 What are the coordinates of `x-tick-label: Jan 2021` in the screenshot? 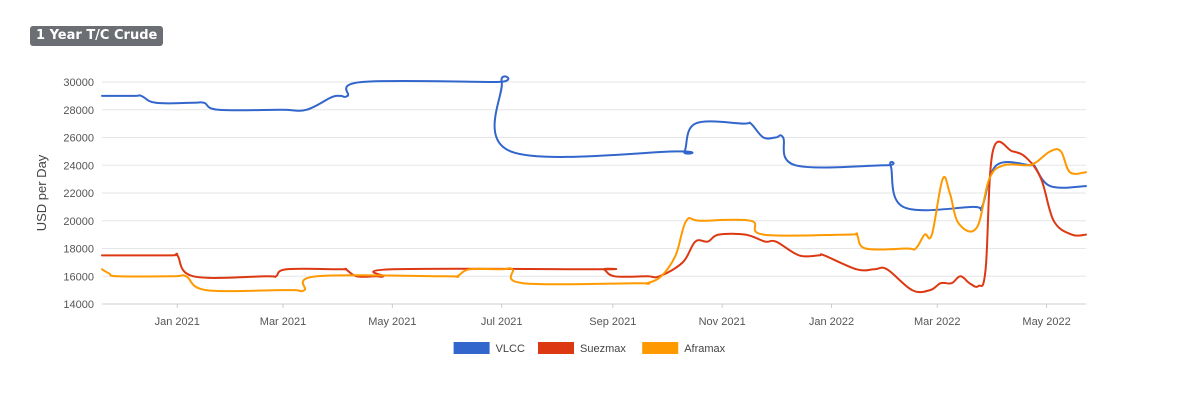 It's located at (177, 322).